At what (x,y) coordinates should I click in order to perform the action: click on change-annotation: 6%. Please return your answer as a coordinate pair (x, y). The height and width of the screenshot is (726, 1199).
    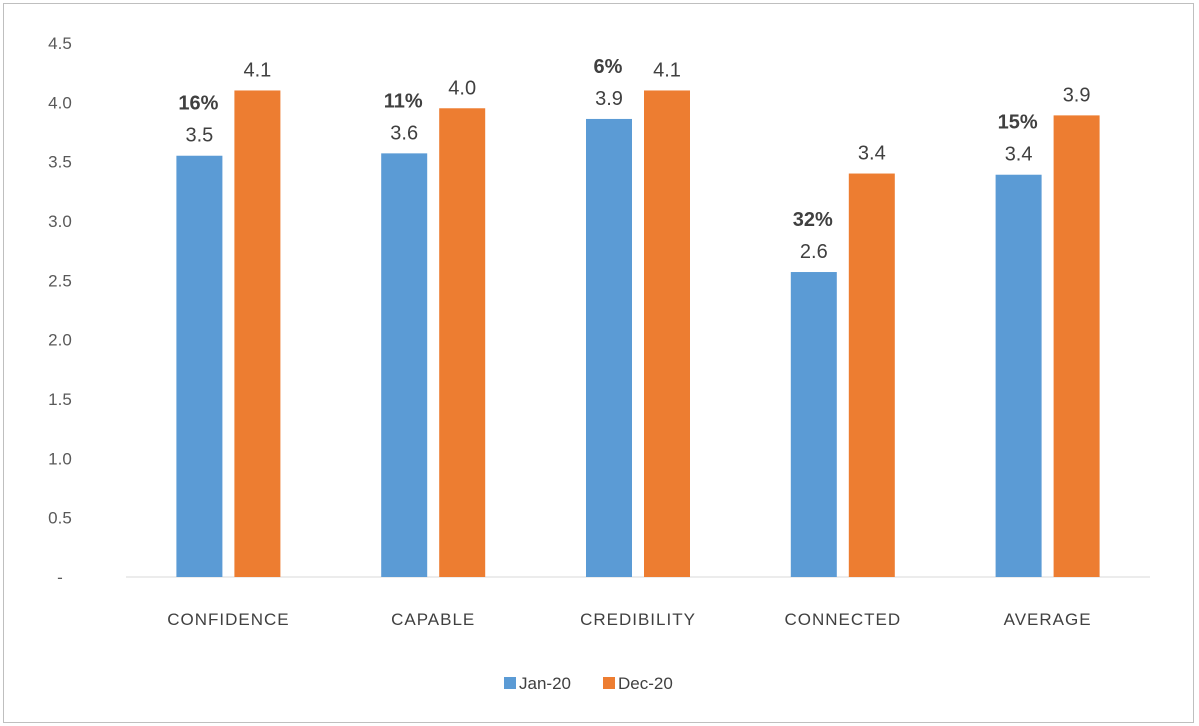
    Looking at the image, I should click on (608, 67).